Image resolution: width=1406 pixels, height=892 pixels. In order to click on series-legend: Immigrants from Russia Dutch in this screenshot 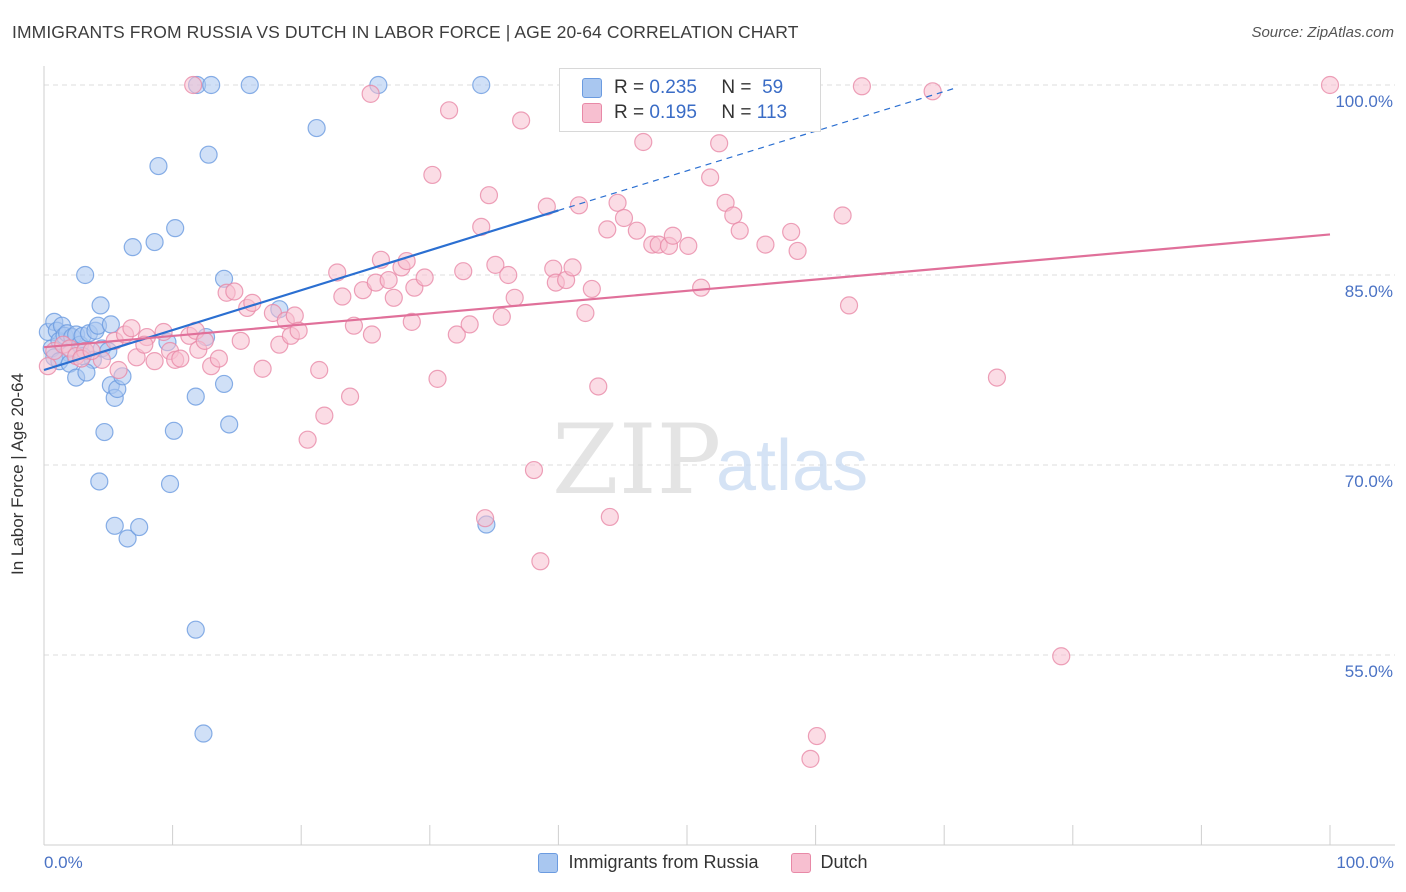, I will do `click(703, 862)`.